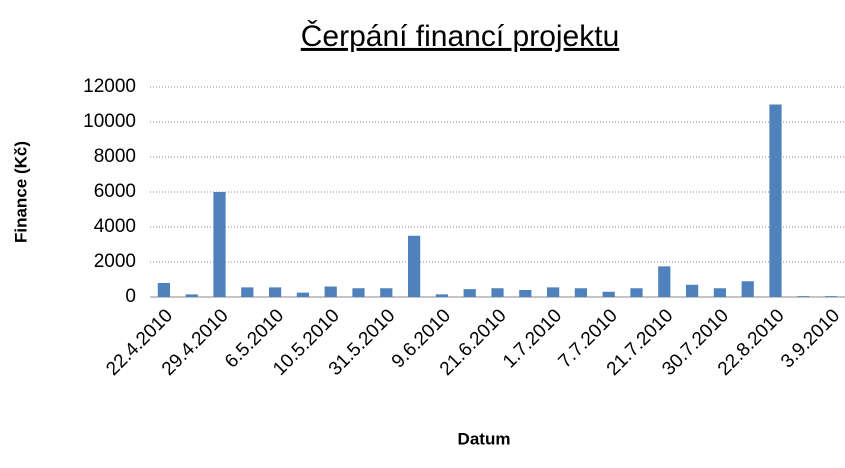  I want to click on x-axis-label: Datum, so click(484, 438).